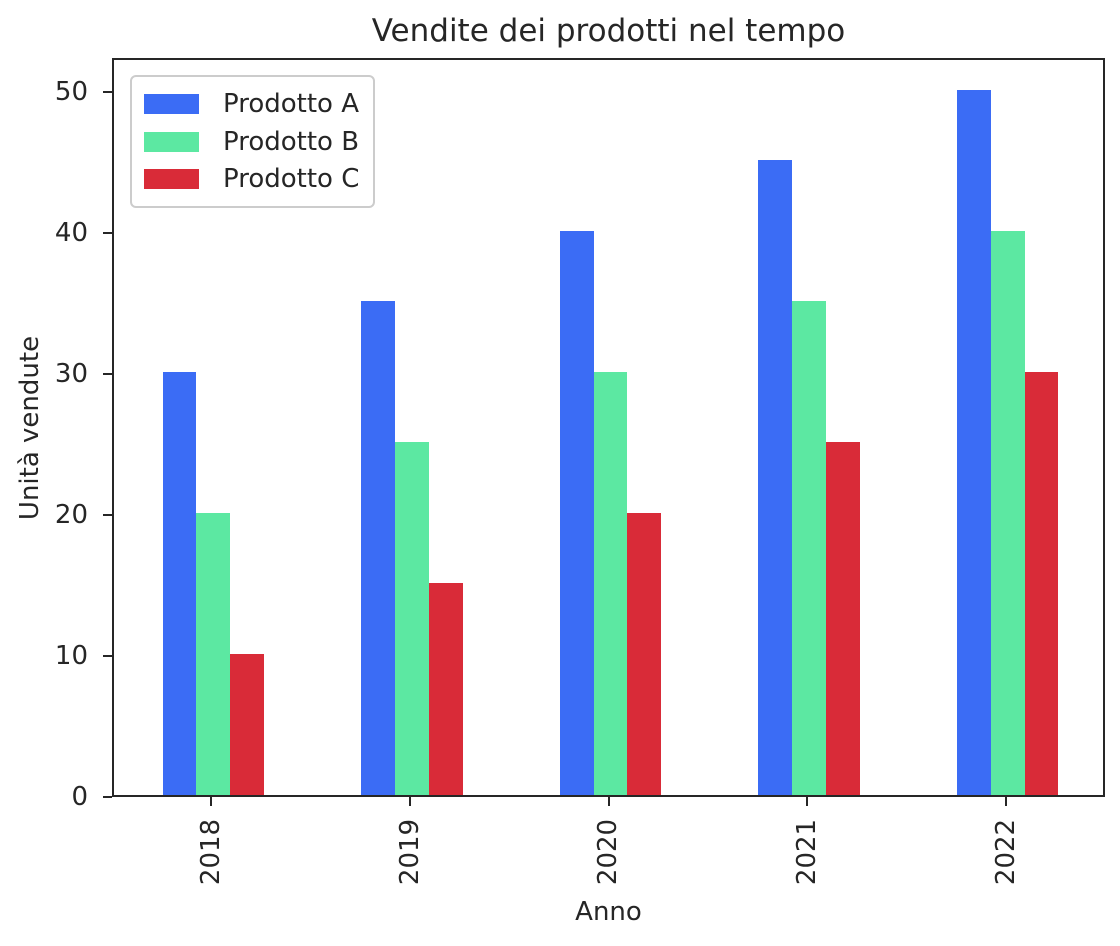 The image size is (1120, 946). What do you see at coordinates (71, 232) in the screenshot?
I see `y-tick-label-40: 40` at bounding box center [71, 232].